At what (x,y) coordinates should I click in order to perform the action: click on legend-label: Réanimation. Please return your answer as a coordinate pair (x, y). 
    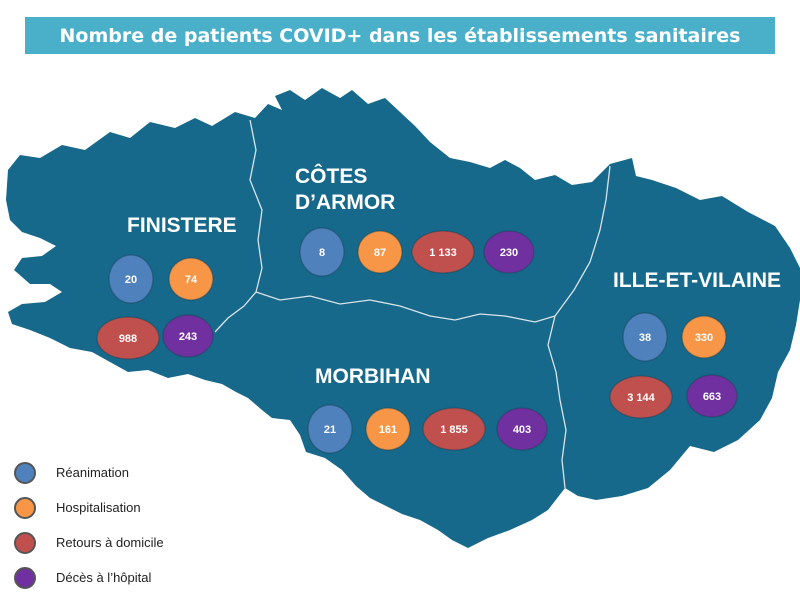
    Looking at the image, I should click on (92, 472).